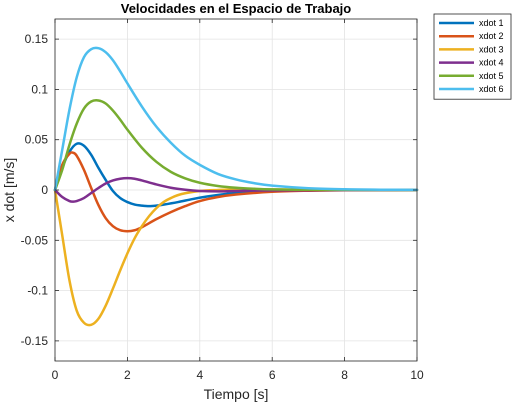  Describe the element at coordinates (35, 341) in the screenshot. I see `y-tick-label: -0.15` at that location.